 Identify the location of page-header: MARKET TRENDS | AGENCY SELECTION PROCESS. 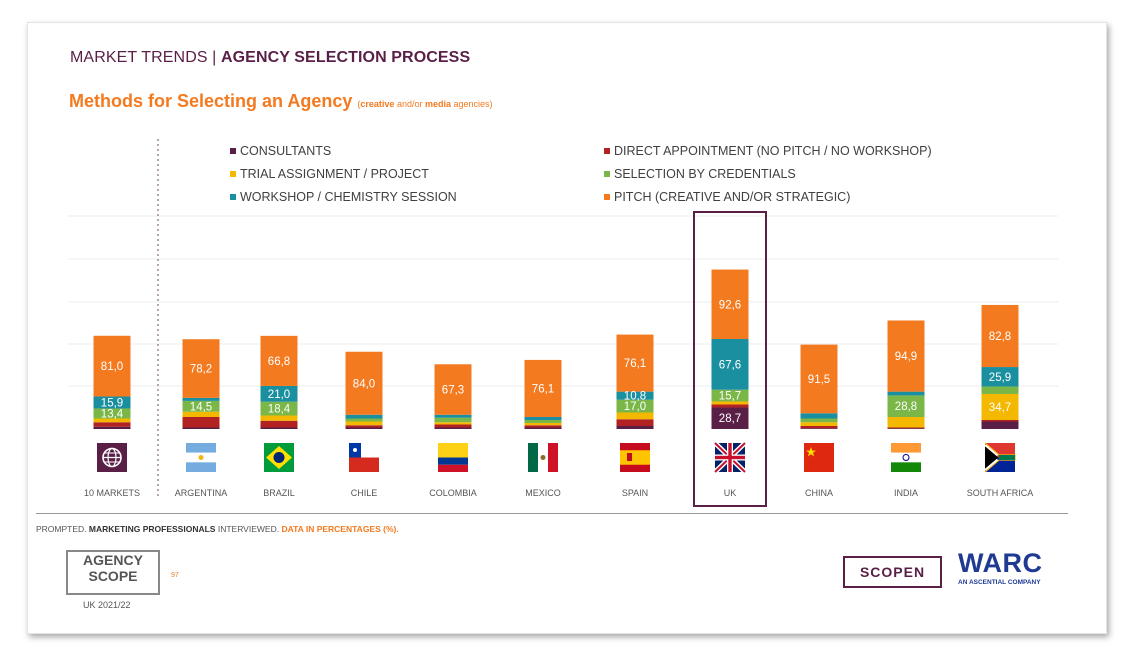
(270, 58).